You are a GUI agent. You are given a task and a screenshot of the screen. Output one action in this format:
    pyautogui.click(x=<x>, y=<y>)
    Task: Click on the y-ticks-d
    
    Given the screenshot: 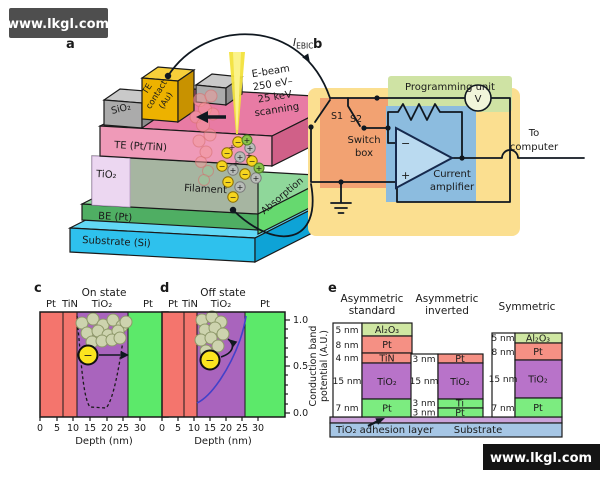 What is the action you would take?
    pyautogui.click(x=287, y=366)
    